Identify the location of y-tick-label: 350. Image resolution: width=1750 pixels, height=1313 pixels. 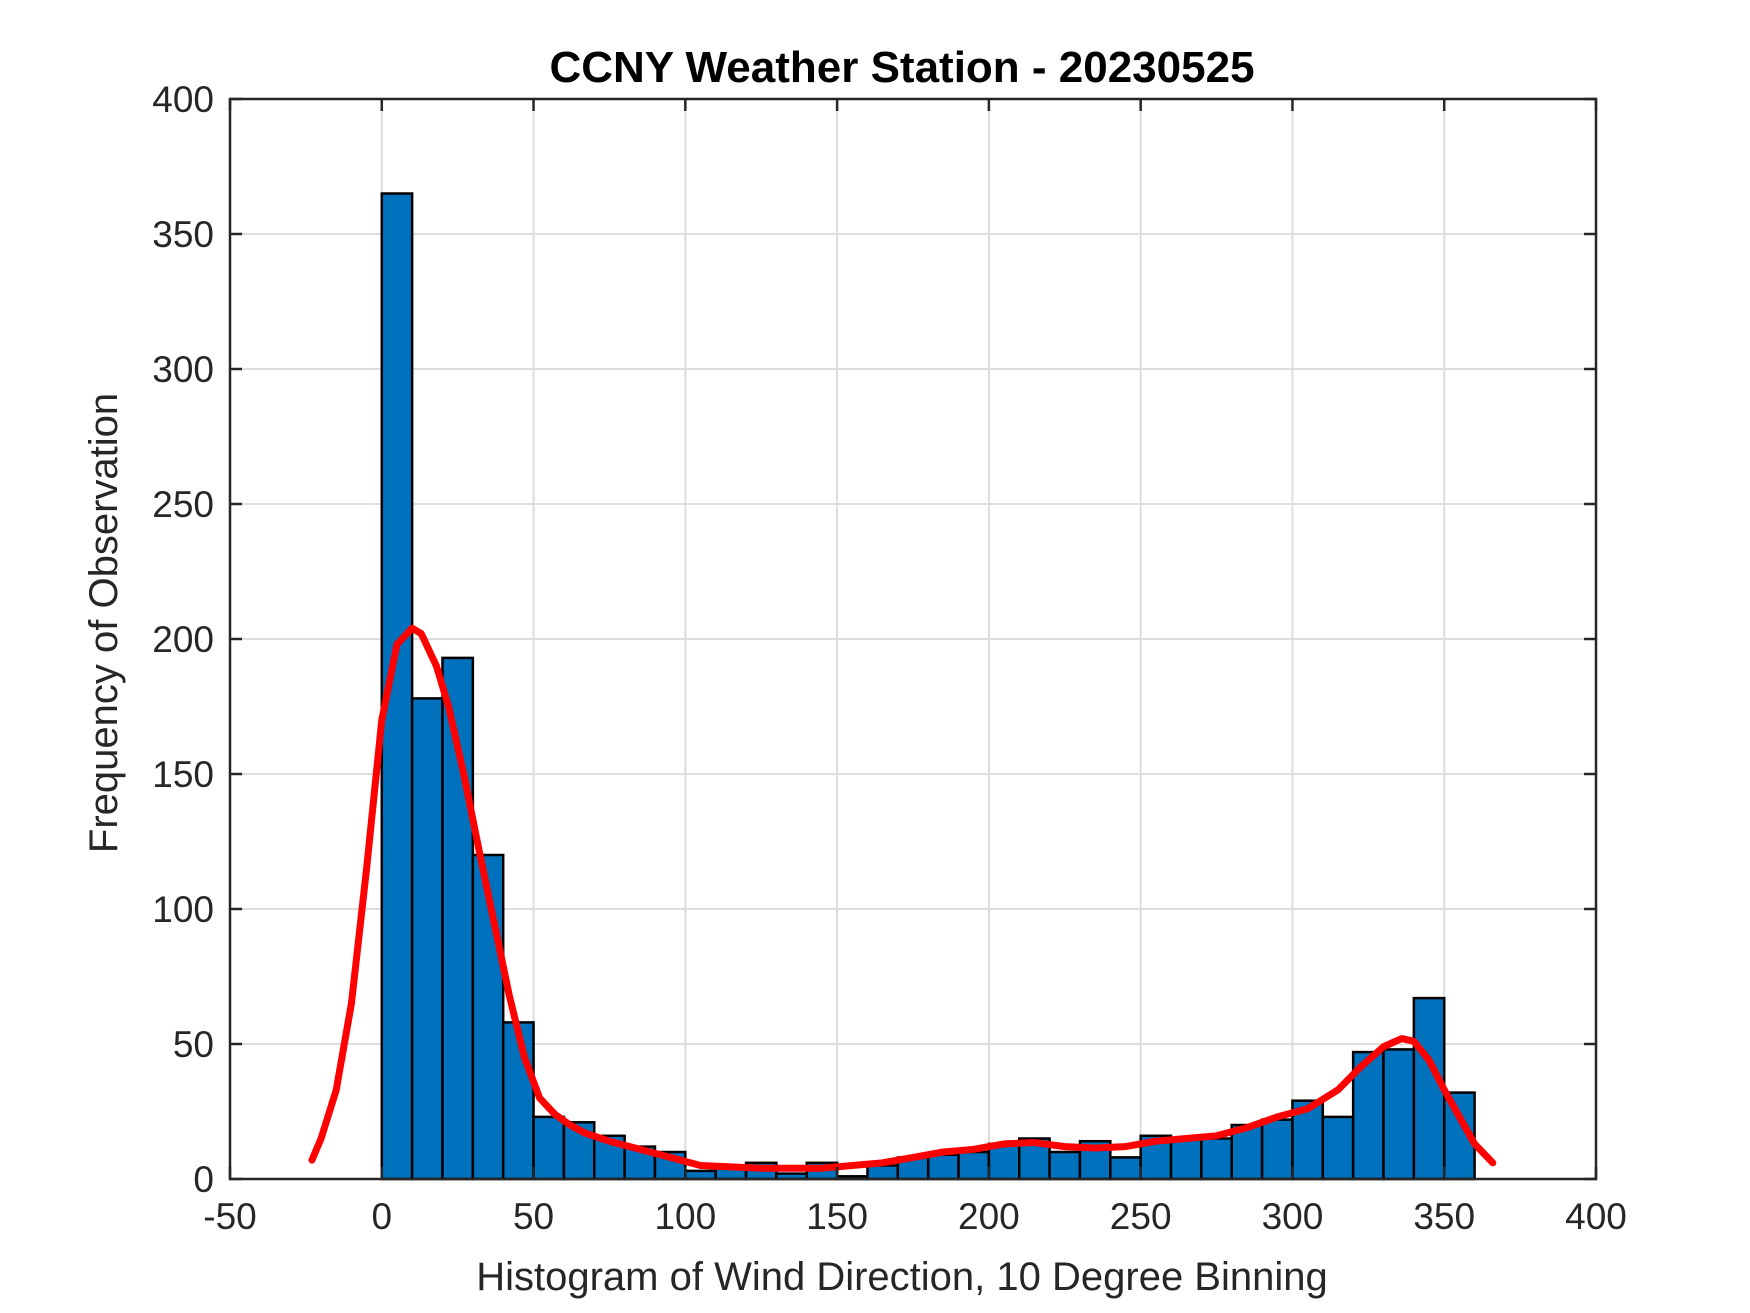
(183, 234).